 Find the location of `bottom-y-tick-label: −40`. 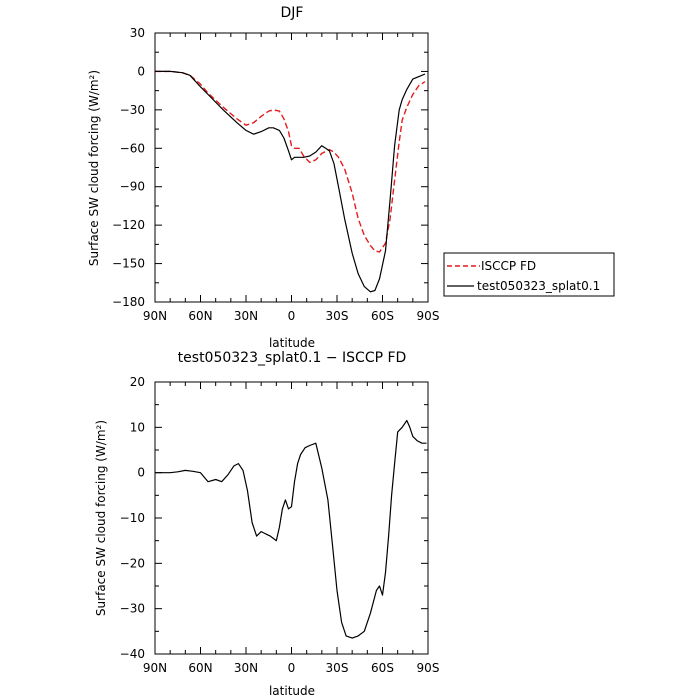

bottom-y-tick-label: −40 is located at coordinates (132, 654).